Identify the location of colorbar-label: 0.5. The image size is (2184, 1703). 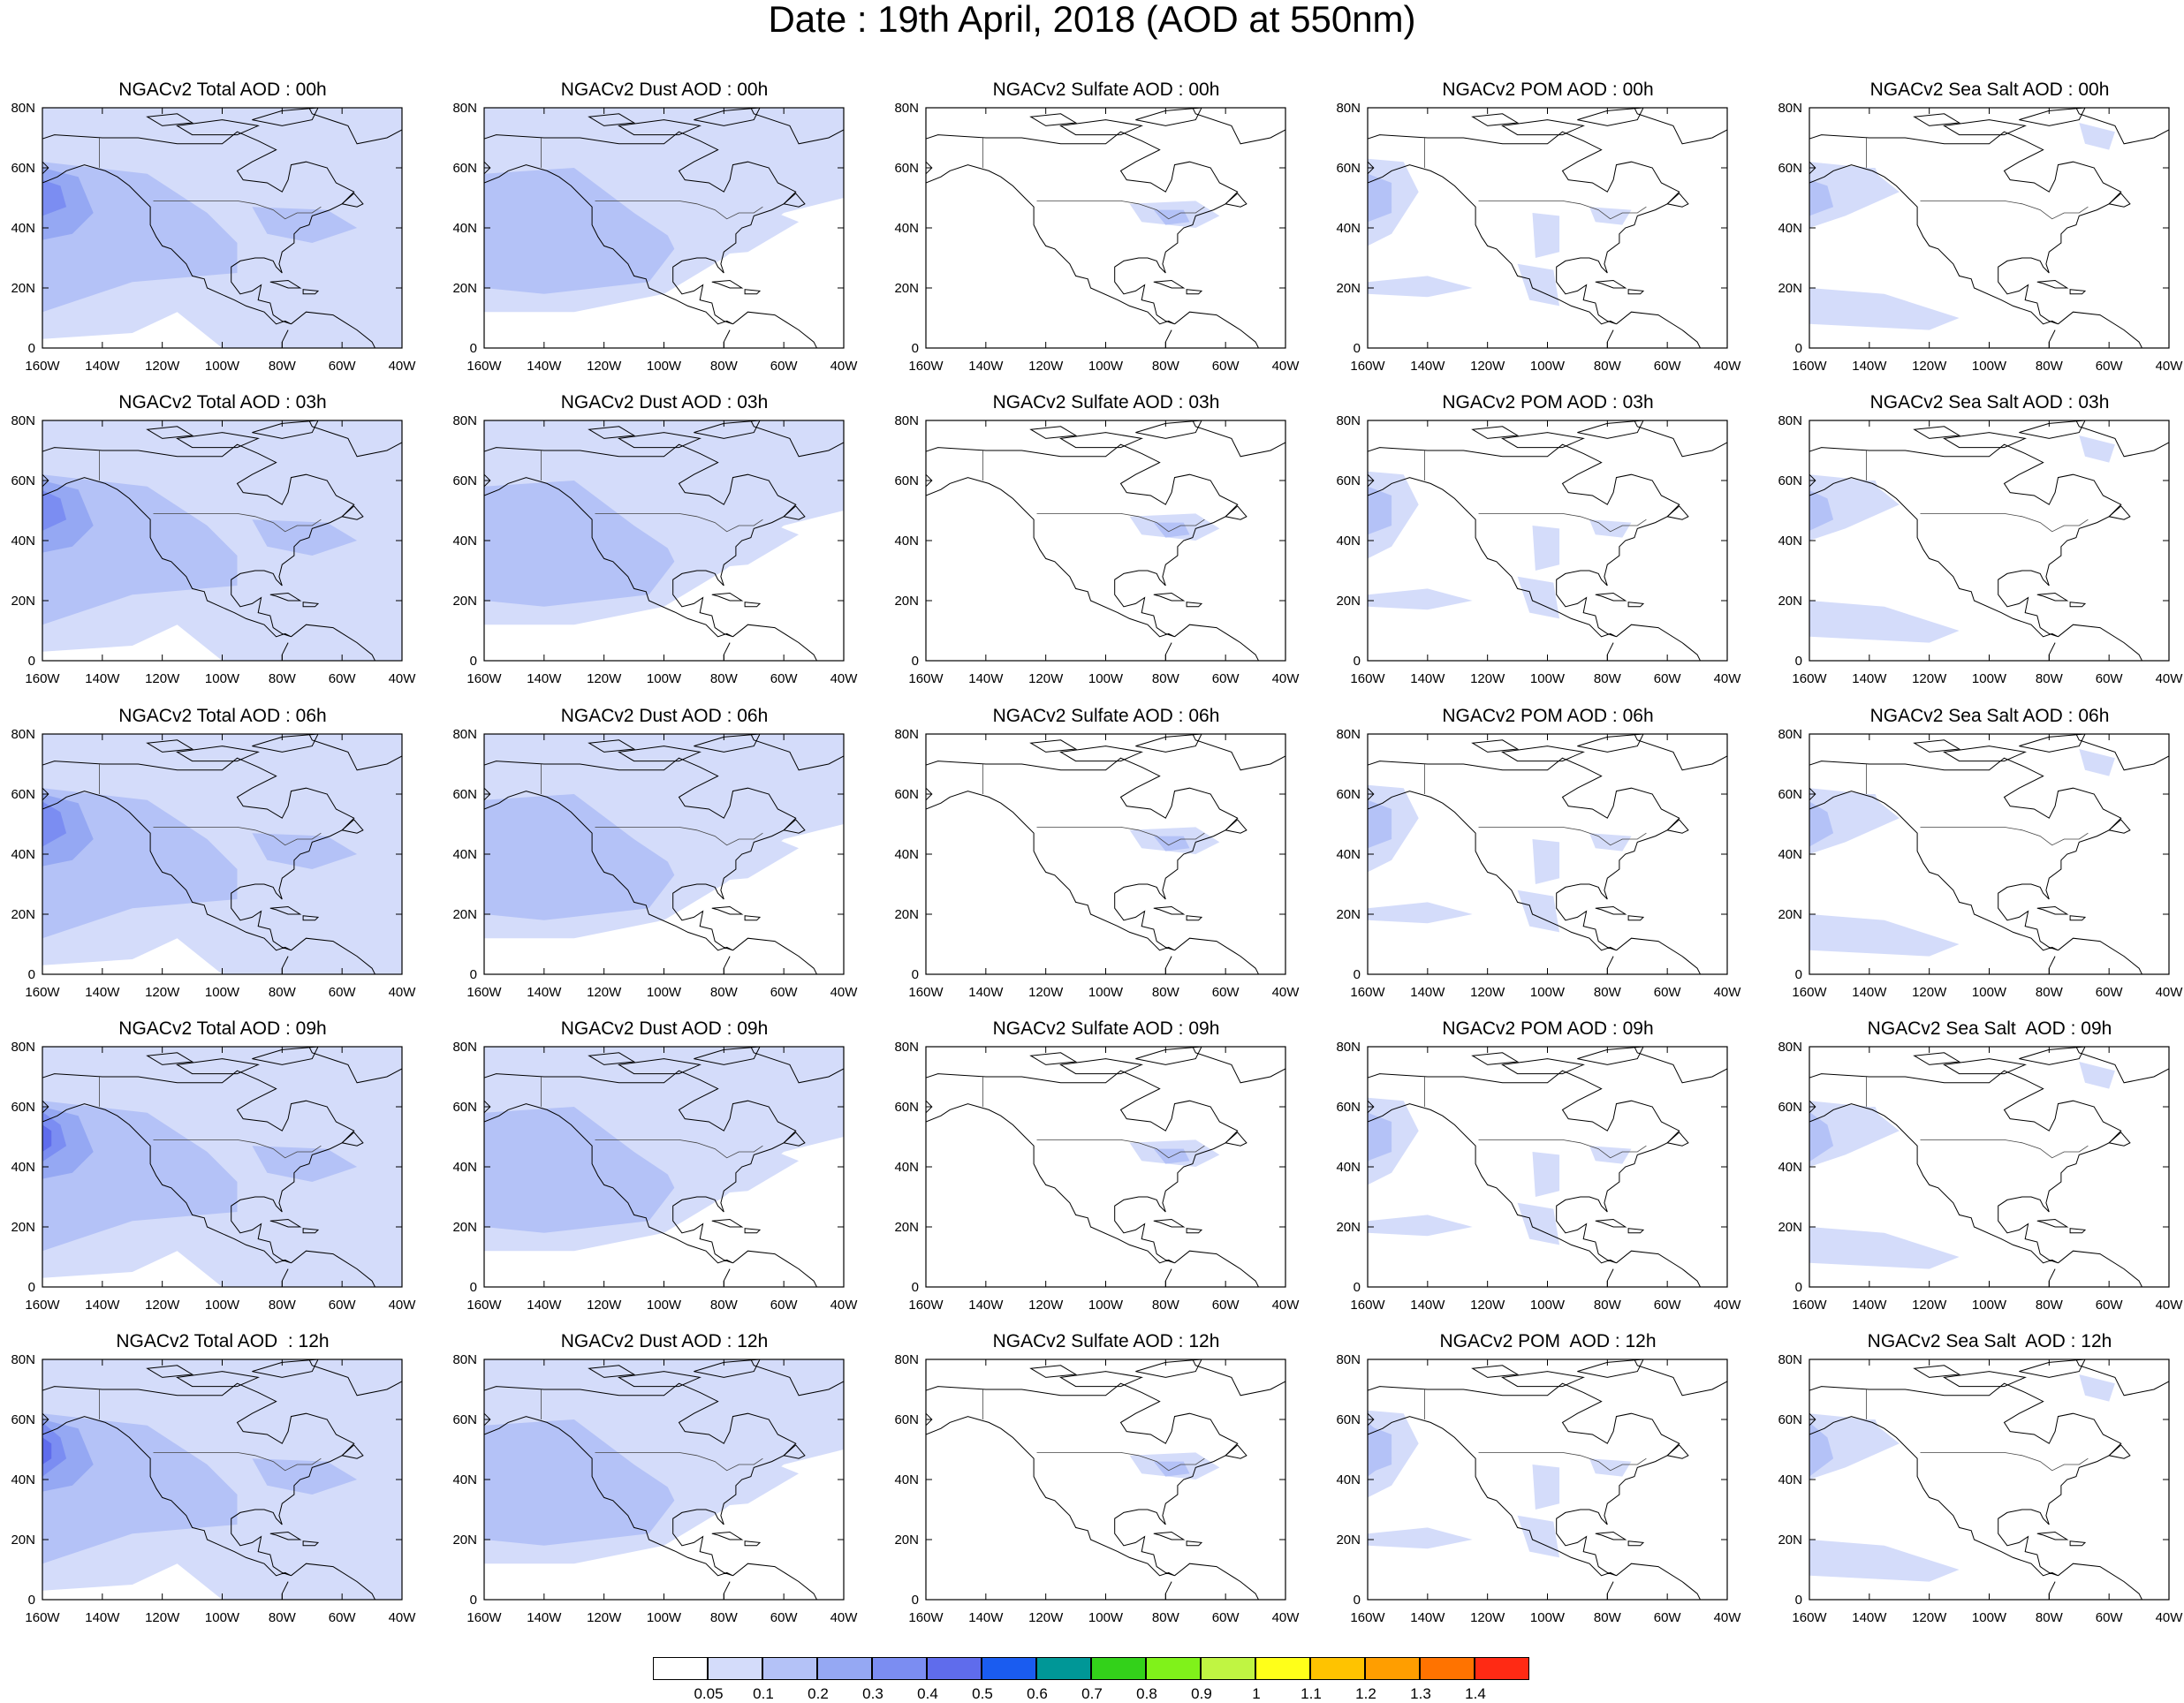
(983, 1694).